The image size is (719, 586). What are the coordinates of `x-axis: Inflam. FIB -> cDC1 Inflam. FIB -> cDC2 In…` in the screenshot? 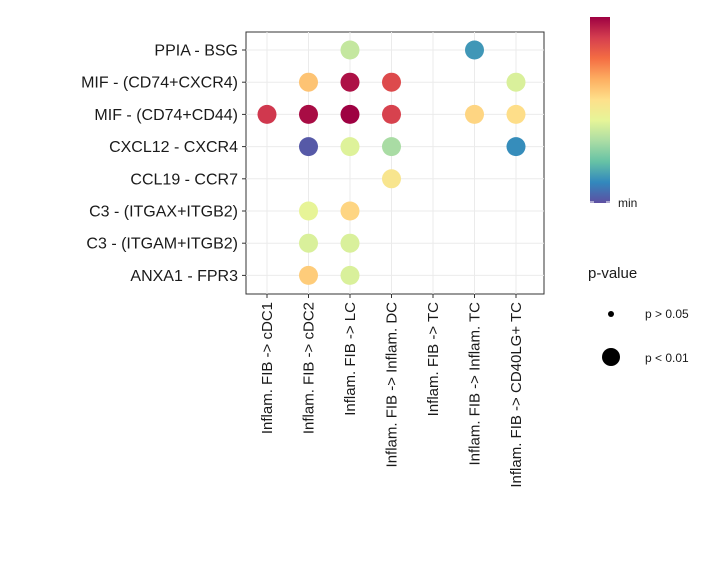 It's located at (392, 391).